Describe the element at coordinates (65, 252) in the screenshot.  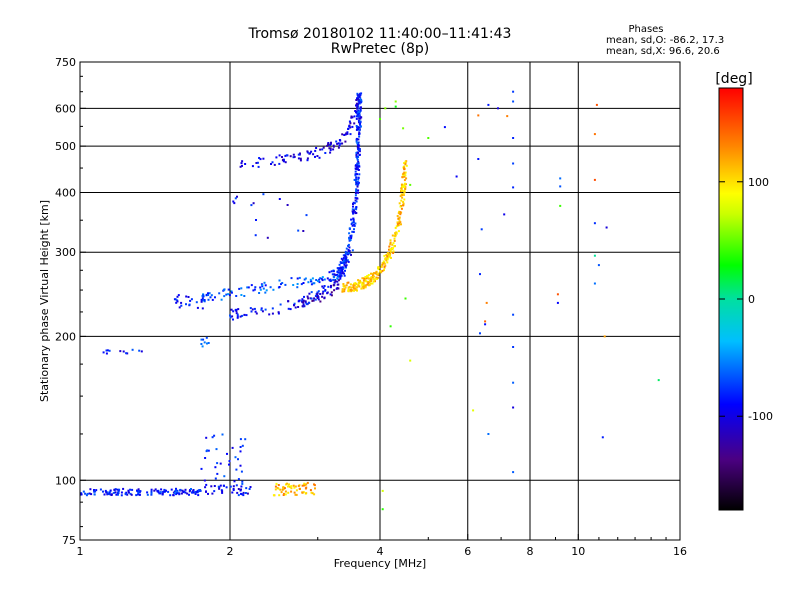
I see `y-tick-label: 300` at that location.